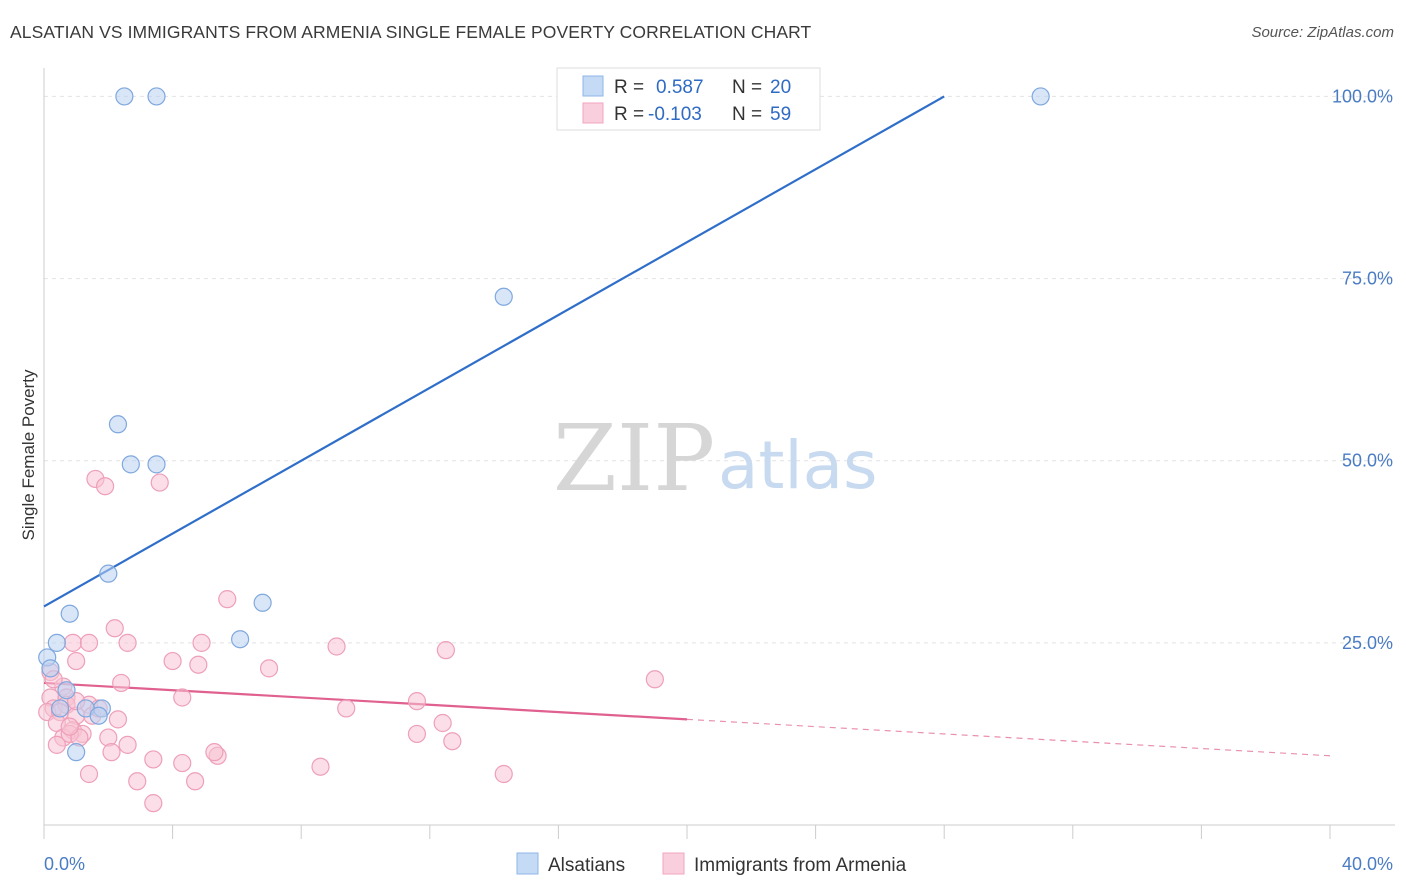 This screenshot has height=892, width=1406. What do you see at coordinates (1367, 461) in the screenshot?
I see `y-tick-label: 50.0%` at bounding box center [1367, 461].